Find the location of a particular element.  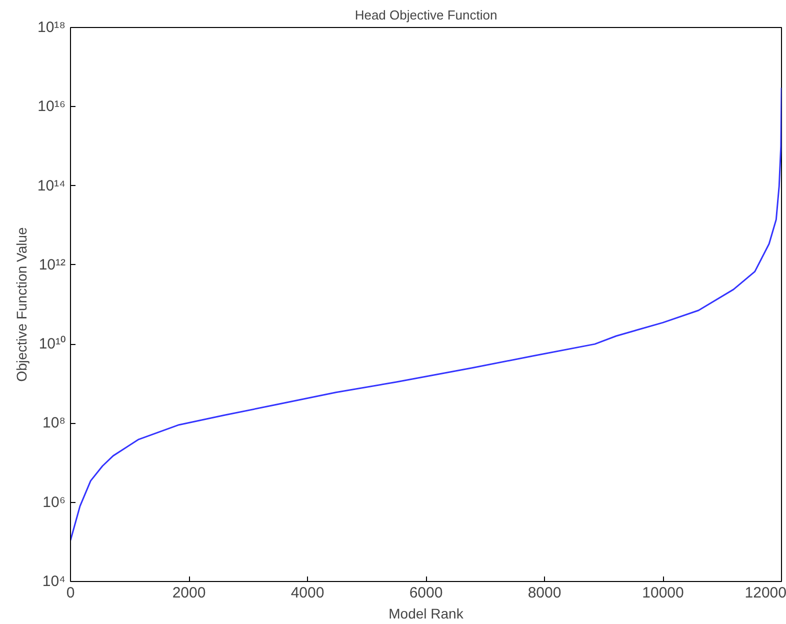

x-tick-label: 6000 is located at coordinates (426, 593).